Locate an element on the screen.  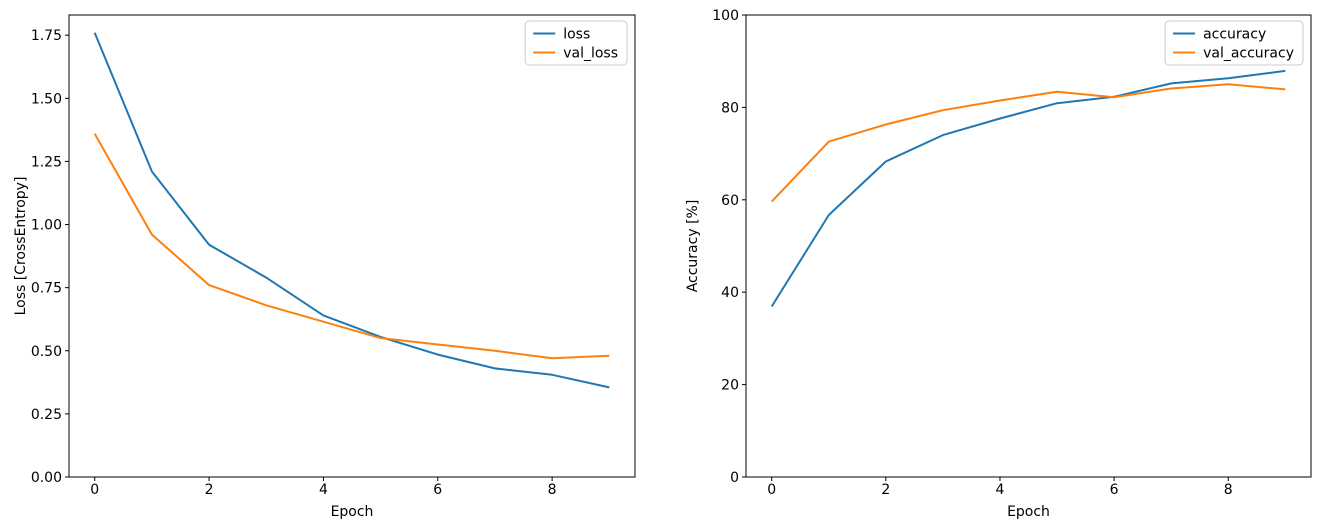
legend-loss-label: loss is located at coordinates (576, 35).